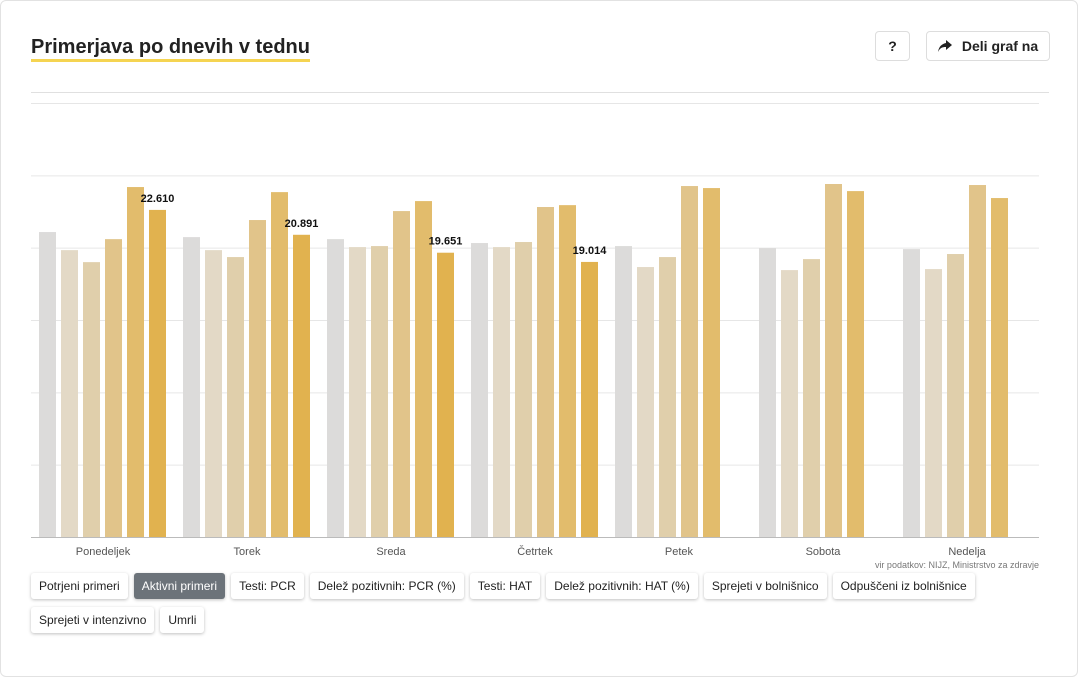  Describe the element at coordinates (535, 551) in the screenshot. I see `x-tick-label: Četrtek` at that location.